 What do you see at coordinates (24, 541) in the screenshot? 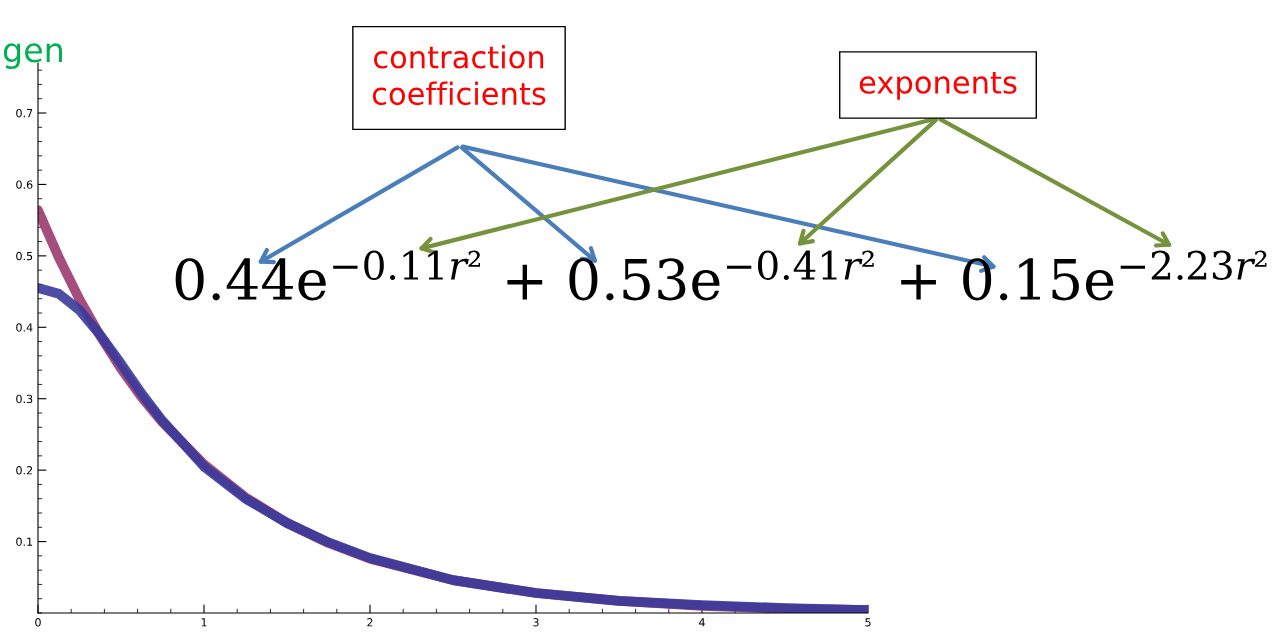
I see `y-tick-label: 0.1` at bounding box center [24, 541].